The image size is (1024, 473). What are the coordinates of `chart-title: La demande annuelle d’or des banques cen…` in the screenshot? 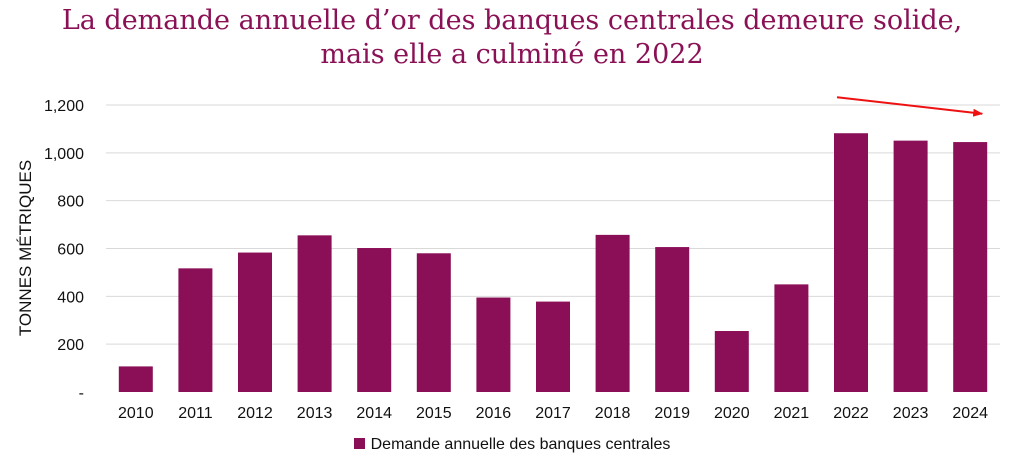 It's located at (512, 38).